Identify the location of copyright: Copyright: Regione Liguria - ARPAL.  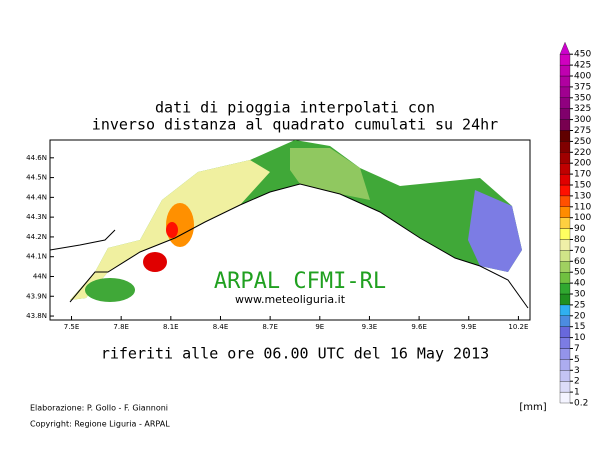
(100, 424).